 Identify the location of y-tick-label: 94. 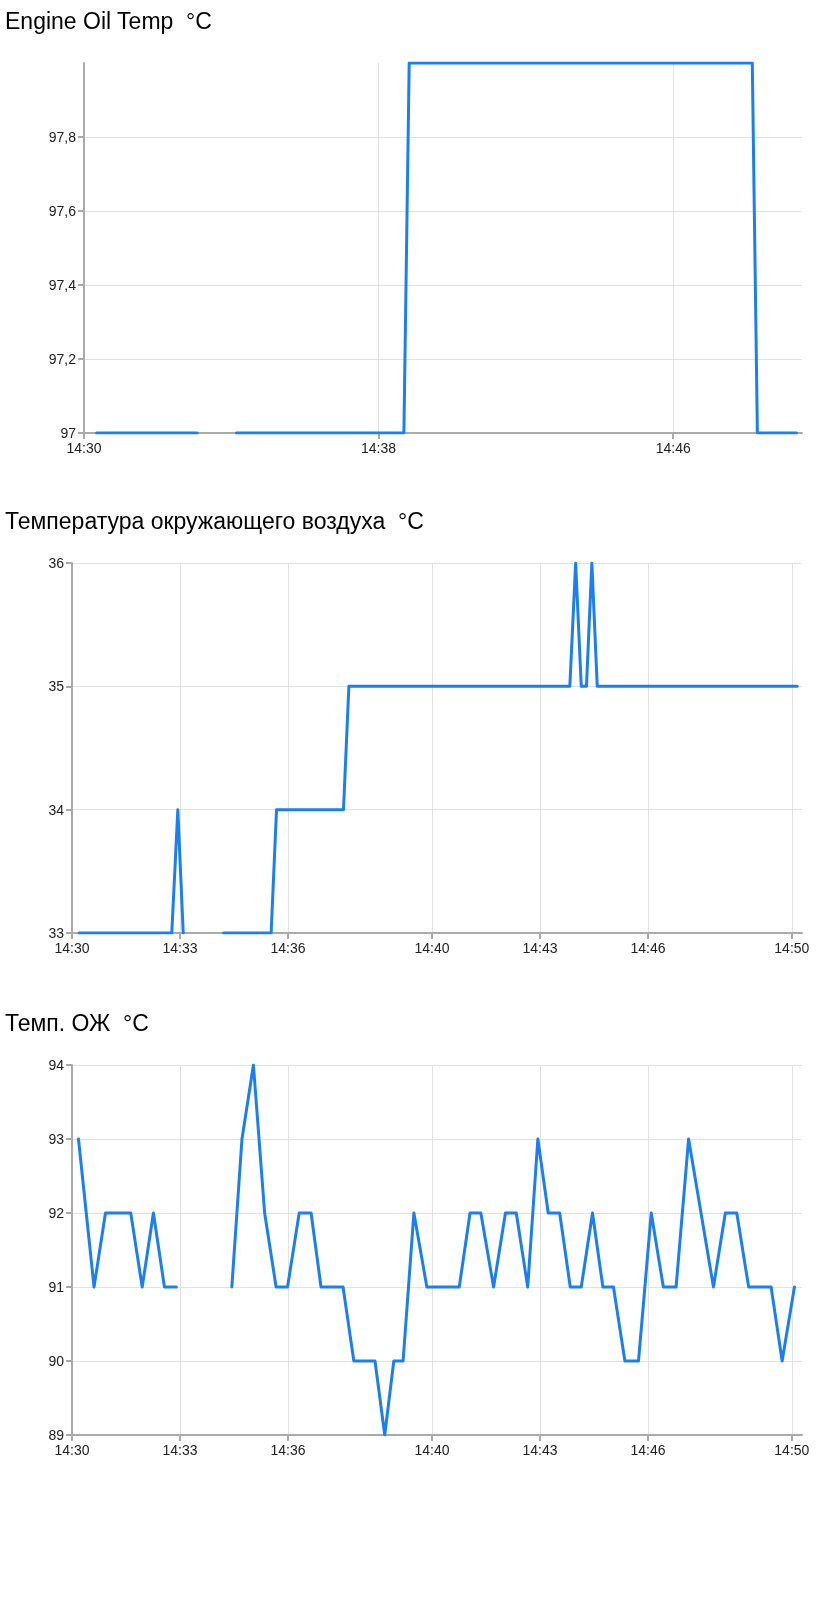
(56, 1065).